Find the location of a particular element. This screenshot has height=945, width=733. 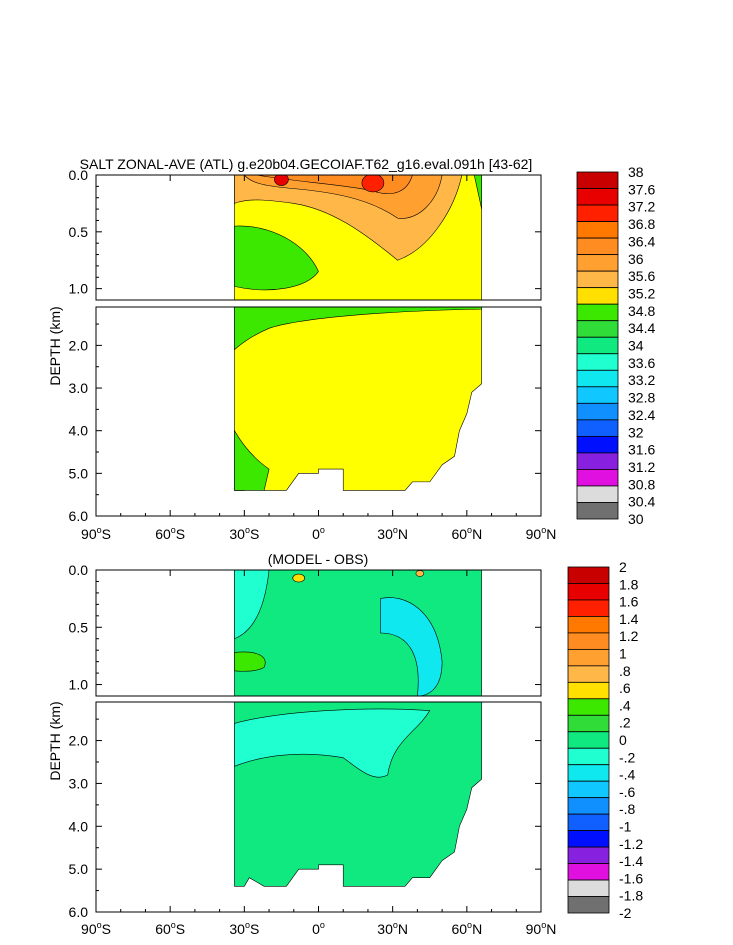

y-tick-label: 4.0 is located at coordinates (79, 826).